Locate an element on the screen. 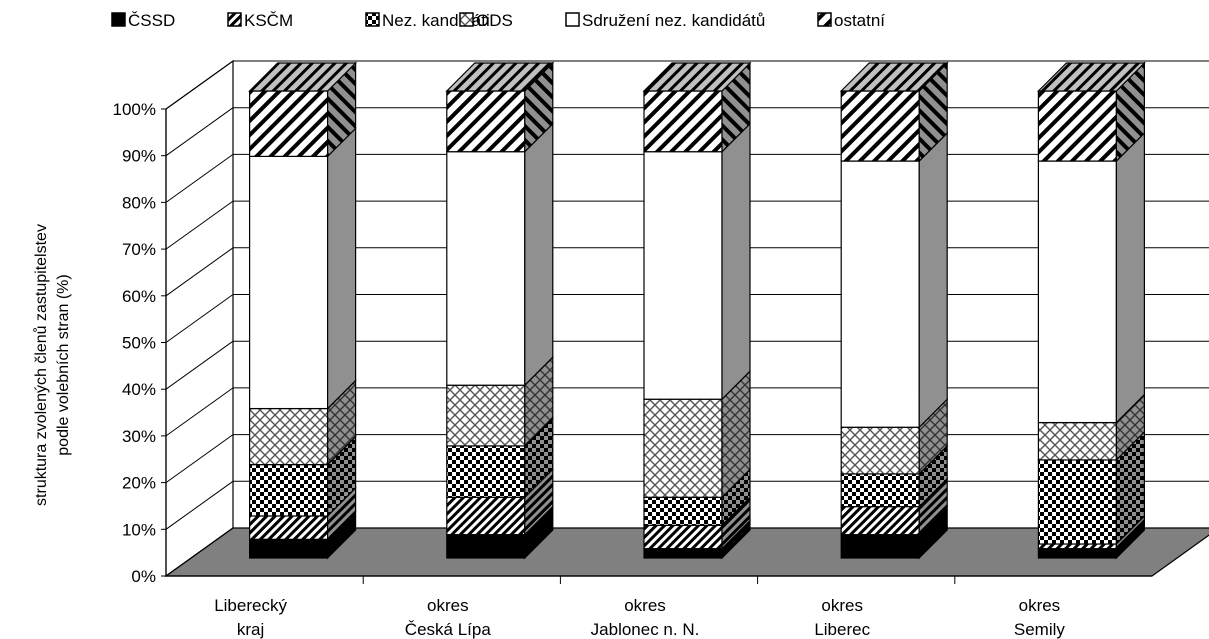 The width and height of the screenshot is (1209, 639). x-tick-label: Semily is located at coordinates (1040, 629).